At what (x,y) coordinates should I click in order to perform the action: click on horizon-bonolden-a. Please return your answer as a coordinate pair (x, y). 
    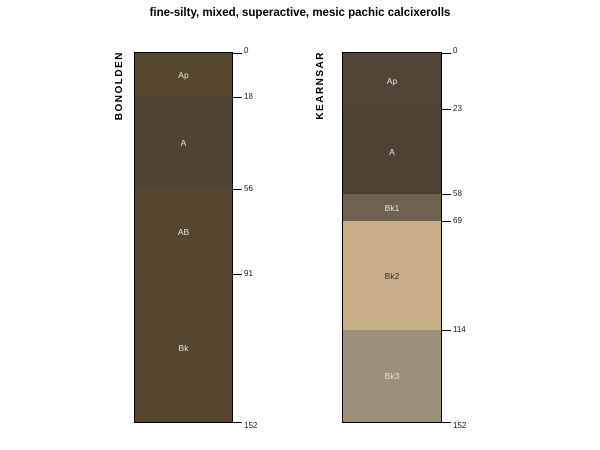
    Looking at the image, I should click on (183, 143).